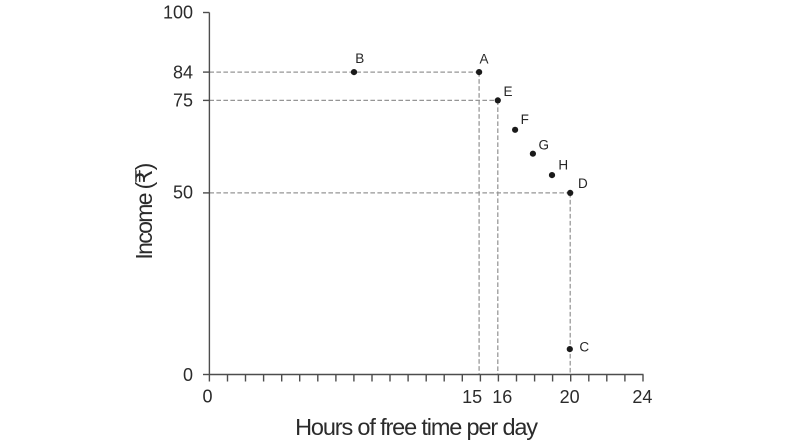 The image size is (810, 444). I want to click on svg-text: Hours of free time per day, so click(416, 427).